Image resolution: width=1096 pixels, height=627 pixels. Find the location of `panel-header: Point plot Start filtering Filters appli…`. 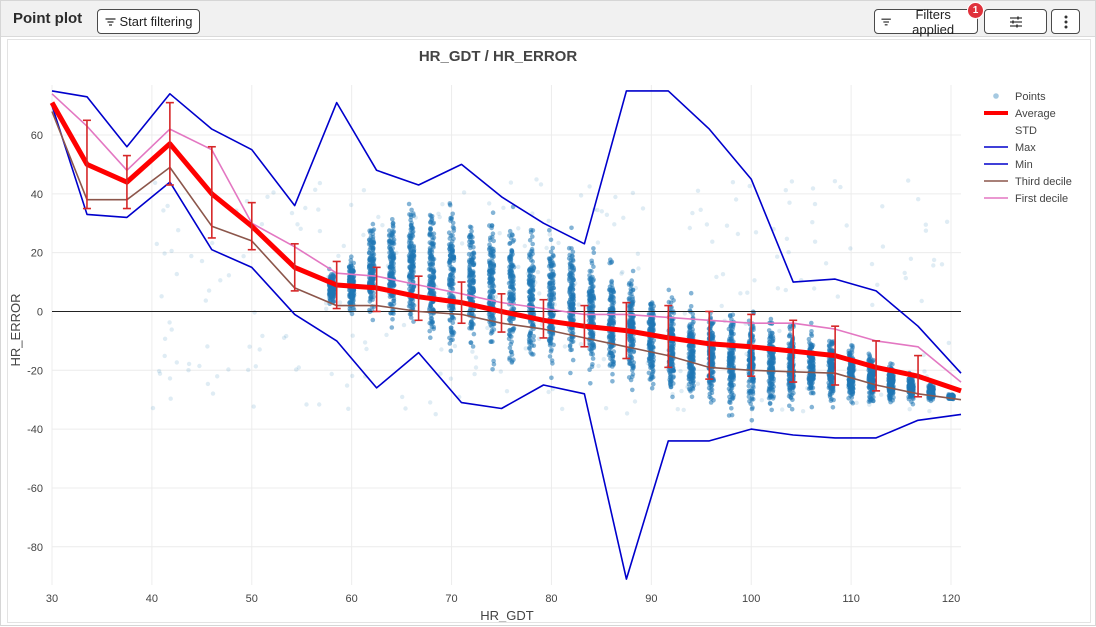

panel-header: Point plot Start filtering Filters appli… is located at coordinates (548, 19).